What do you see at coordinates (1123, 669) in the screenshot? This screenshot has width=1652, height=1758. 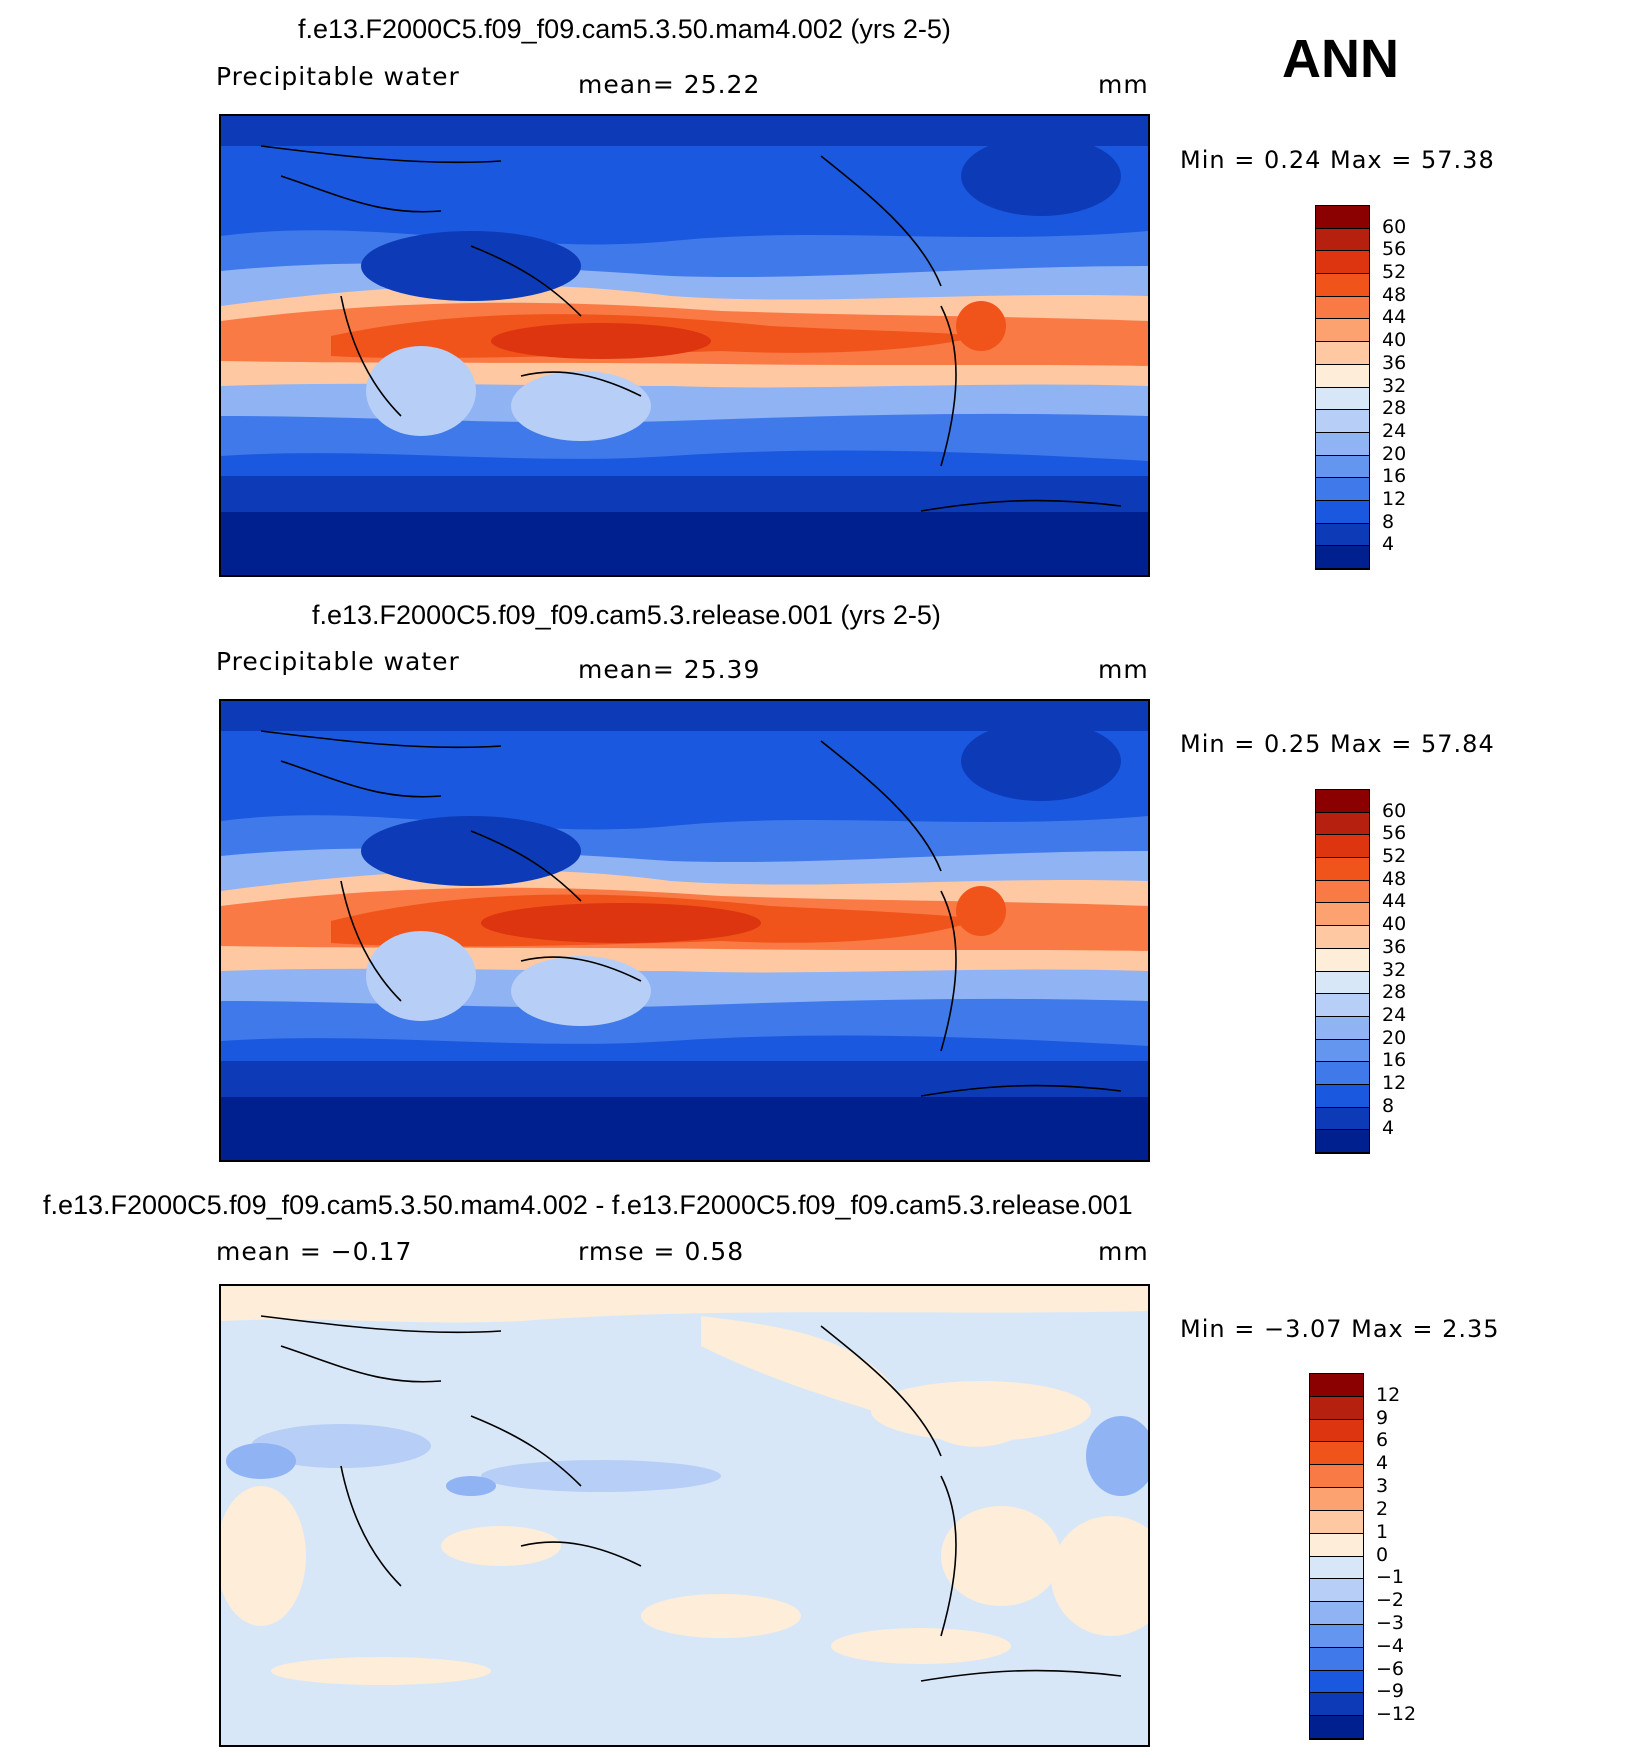 I see `panel-2-units-label: mm` at bounding box center [1123, 669].